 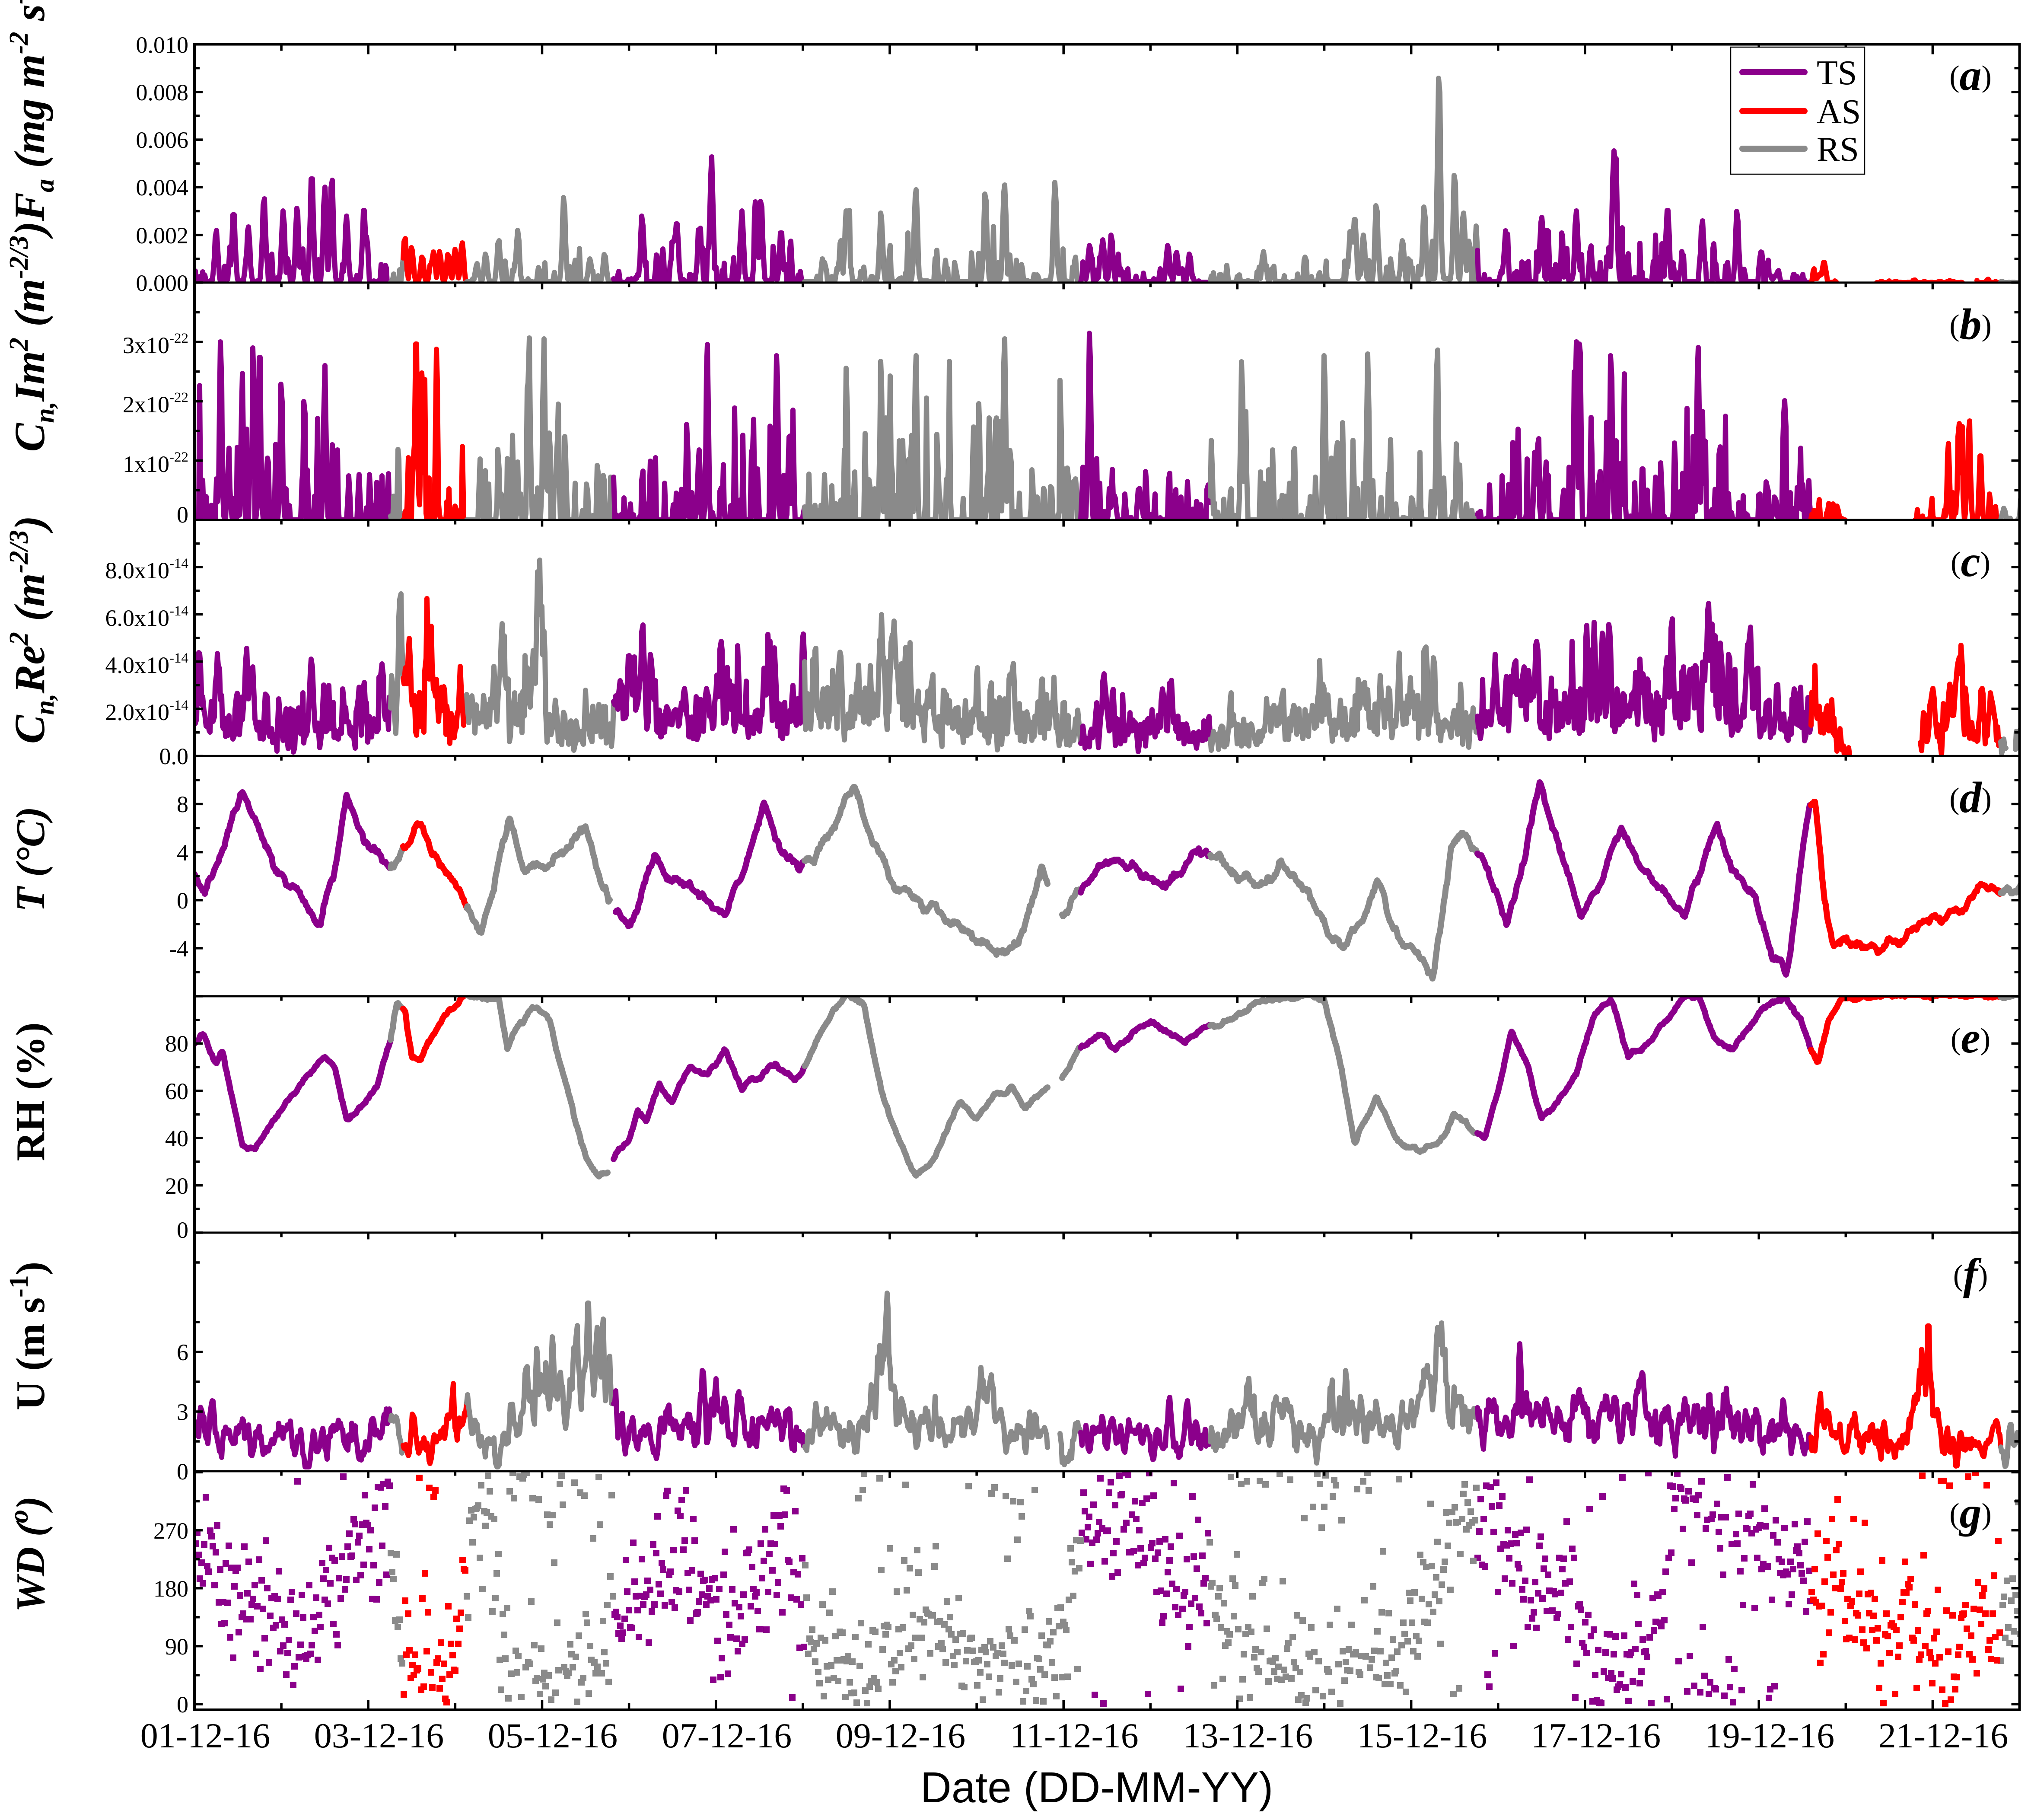 What do you see at coordinates (1096, 1788) in the screenshot?
I see `svg-text: Date (DD-MM-YY)` at bounding box center [1096, 1788].